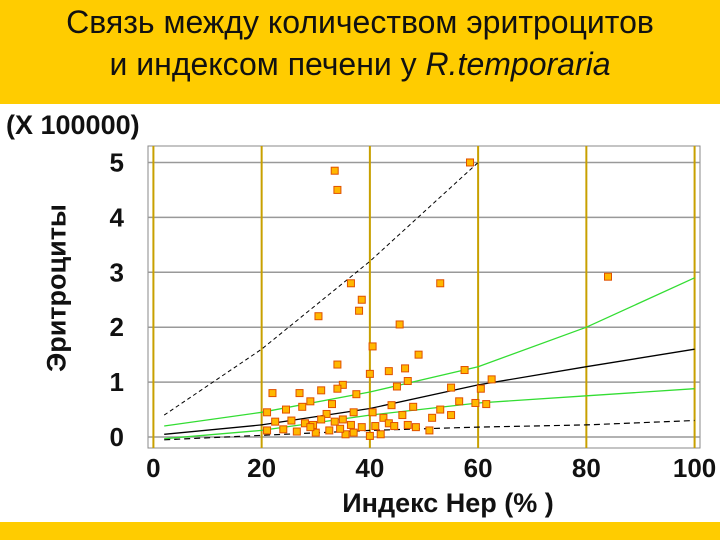 This screenshot has width=720, height=540. I want to click on chart-title-line1: Связь между количеством эритроцитов, so click(360, 22).